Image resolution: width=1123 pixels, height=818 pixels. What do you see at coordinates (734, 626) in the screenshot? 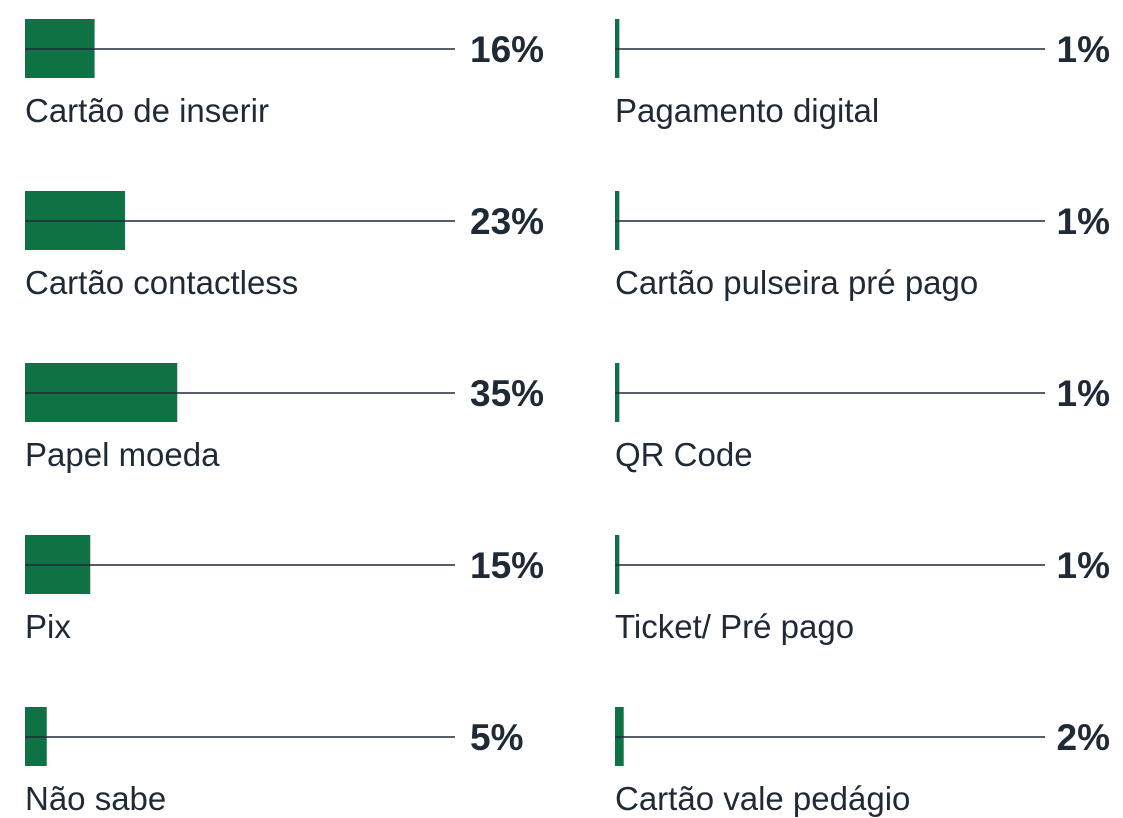
I see `category-label: Ticket/ Pré pago` at bounding box center [734, 626].